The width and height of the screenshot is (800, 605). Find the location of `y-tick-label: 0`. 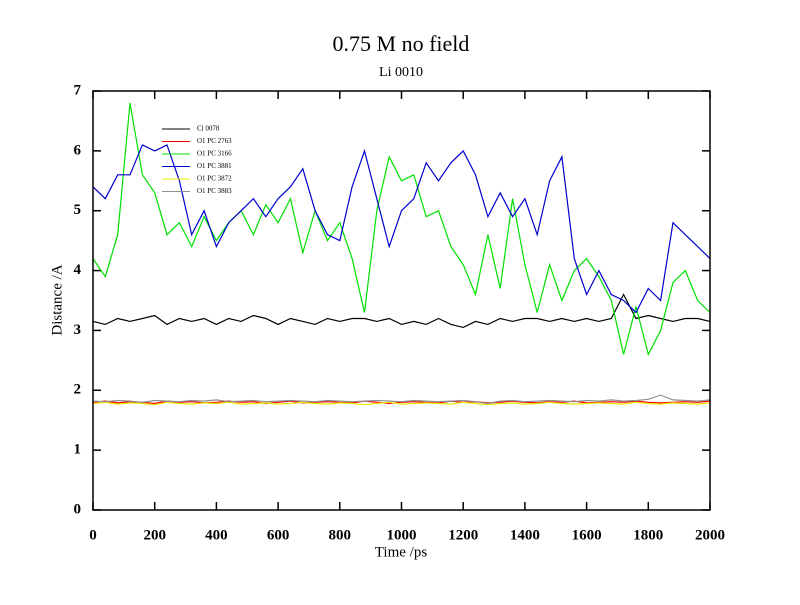

y-tick-label: 0 is located at coordinates (78, 509).